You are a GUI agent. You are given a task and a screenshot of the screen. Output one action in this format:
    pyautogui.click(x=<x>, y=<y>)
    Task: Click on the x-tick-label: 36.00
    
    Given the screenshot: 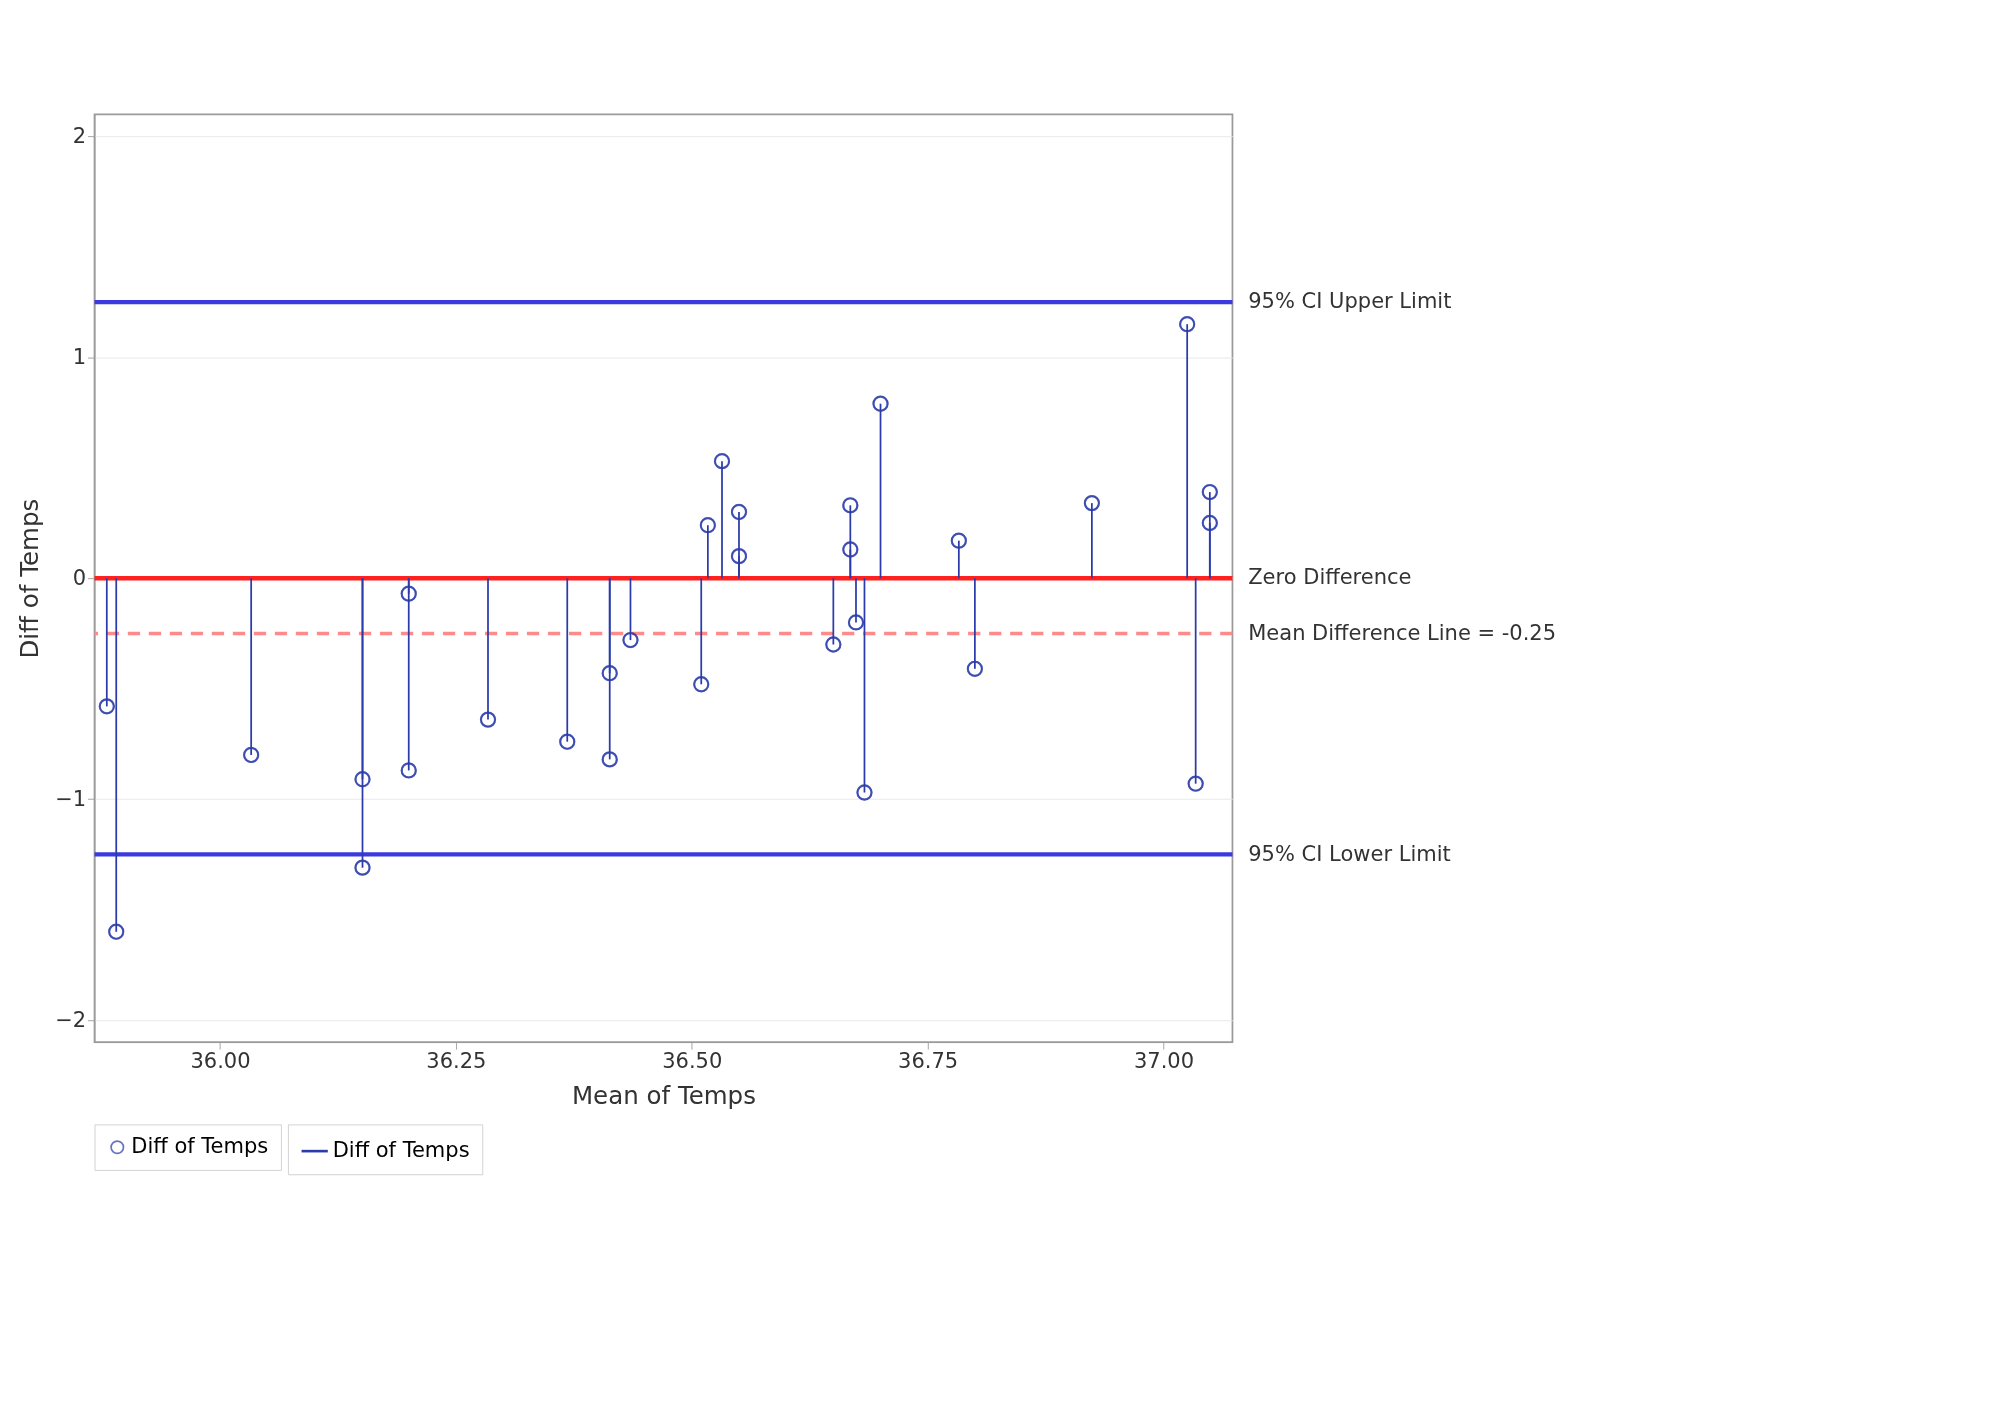 What is the action you would take?
    pyautogui.click(x=220, y=1060)
    